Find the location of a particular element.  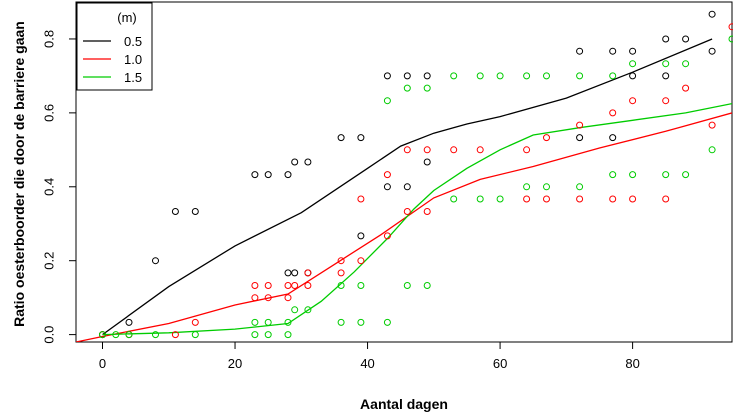

x-tick-label: 80 is located at coordinates (632, 363).